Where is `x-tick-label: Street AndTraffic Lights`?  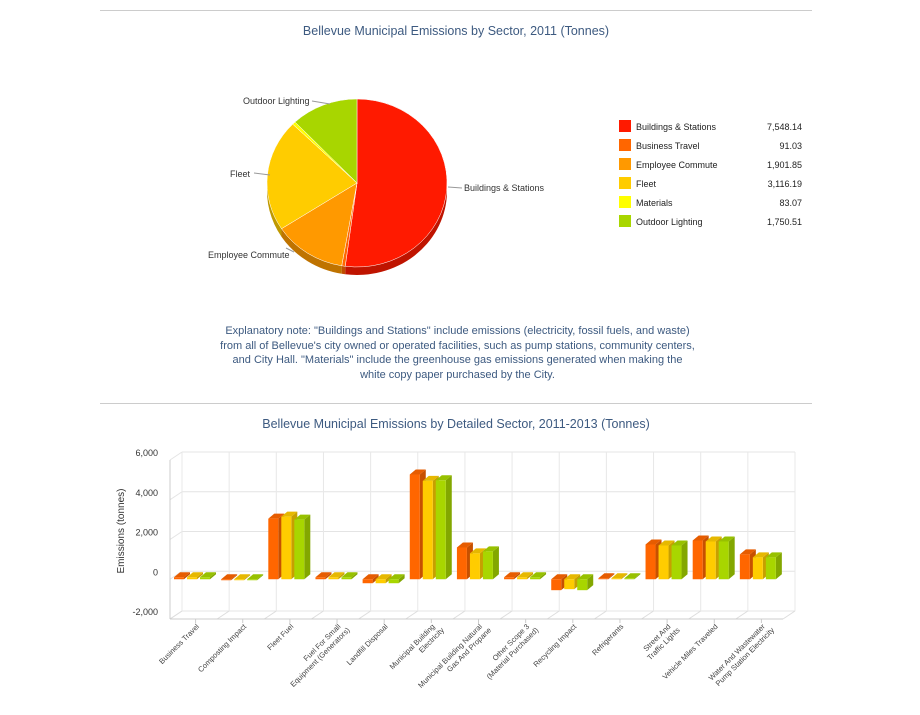
x-tick-label: Street AndTraffic Lights is located at coordinates (660, 640).